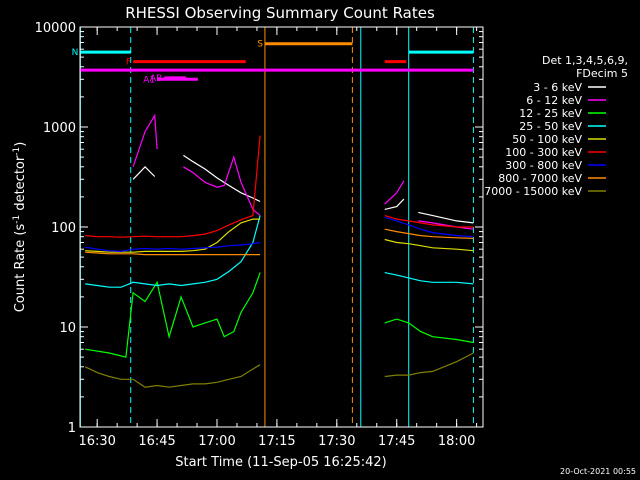 The height and width of the screenshot is (480, 640). What do you see at coordinates (67, 328) in the screenshot?
I see `y-tick-label-1: 10` at bounding box center [67, 328].